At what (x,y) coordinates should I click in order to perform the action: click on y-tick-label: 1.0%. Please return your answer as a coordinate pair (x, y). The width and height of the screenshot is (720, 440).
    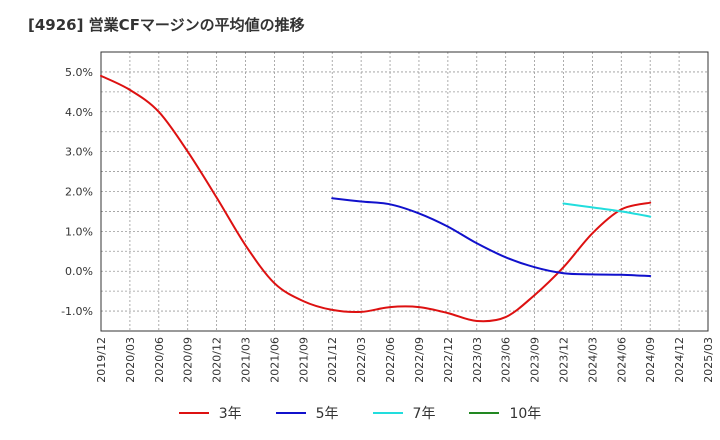
    Looking at the image, I should click on (79, 231).